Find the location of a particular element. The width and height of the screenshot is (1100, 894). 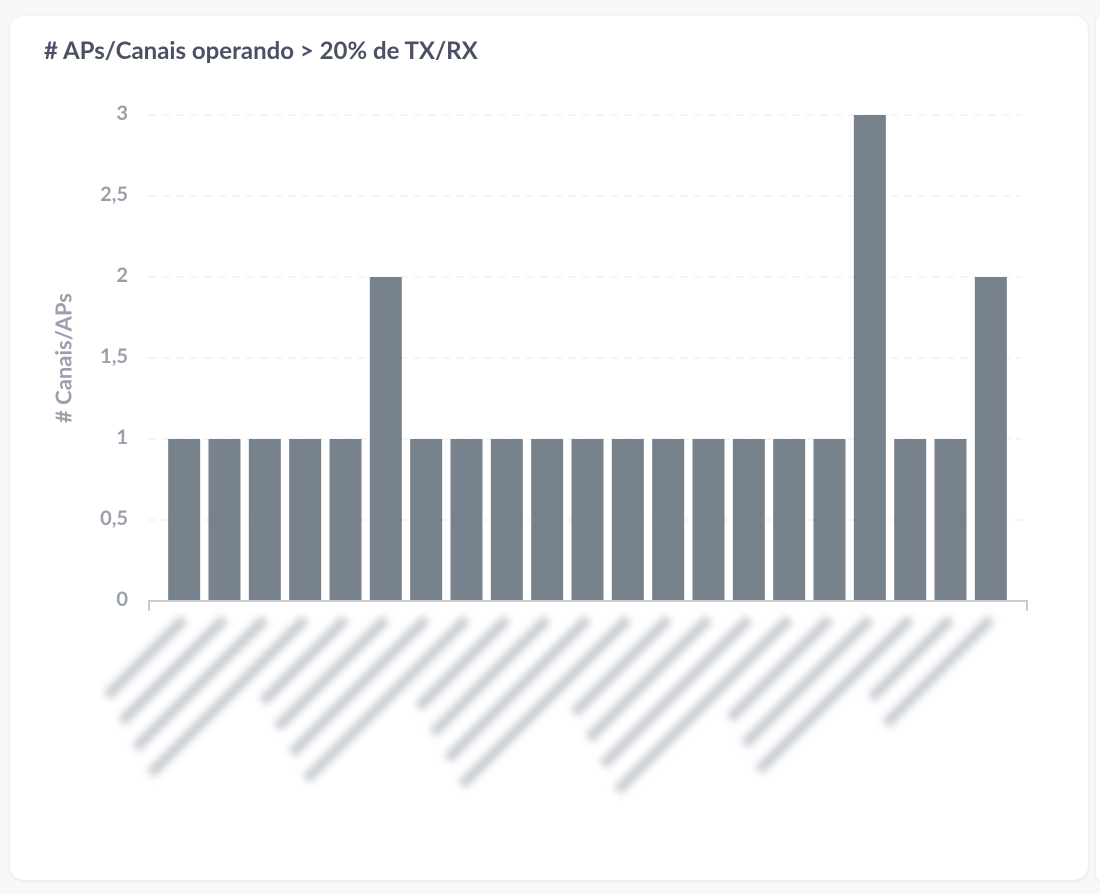

y-tick-label: 0,5 is located at coordinates (114, 518).